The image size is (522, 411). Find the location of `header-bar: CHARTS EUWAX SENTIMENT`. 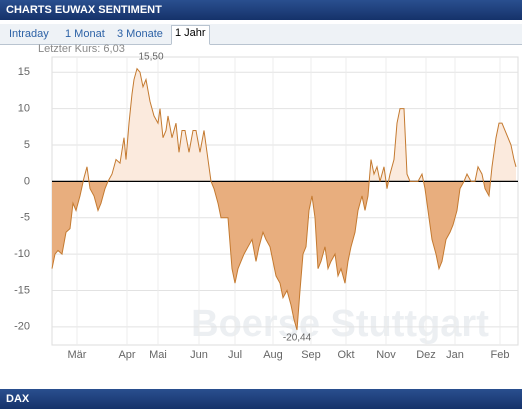

header-bar: CHARTS EUWAX SENTIMENT is located at coordinates (261, 10).